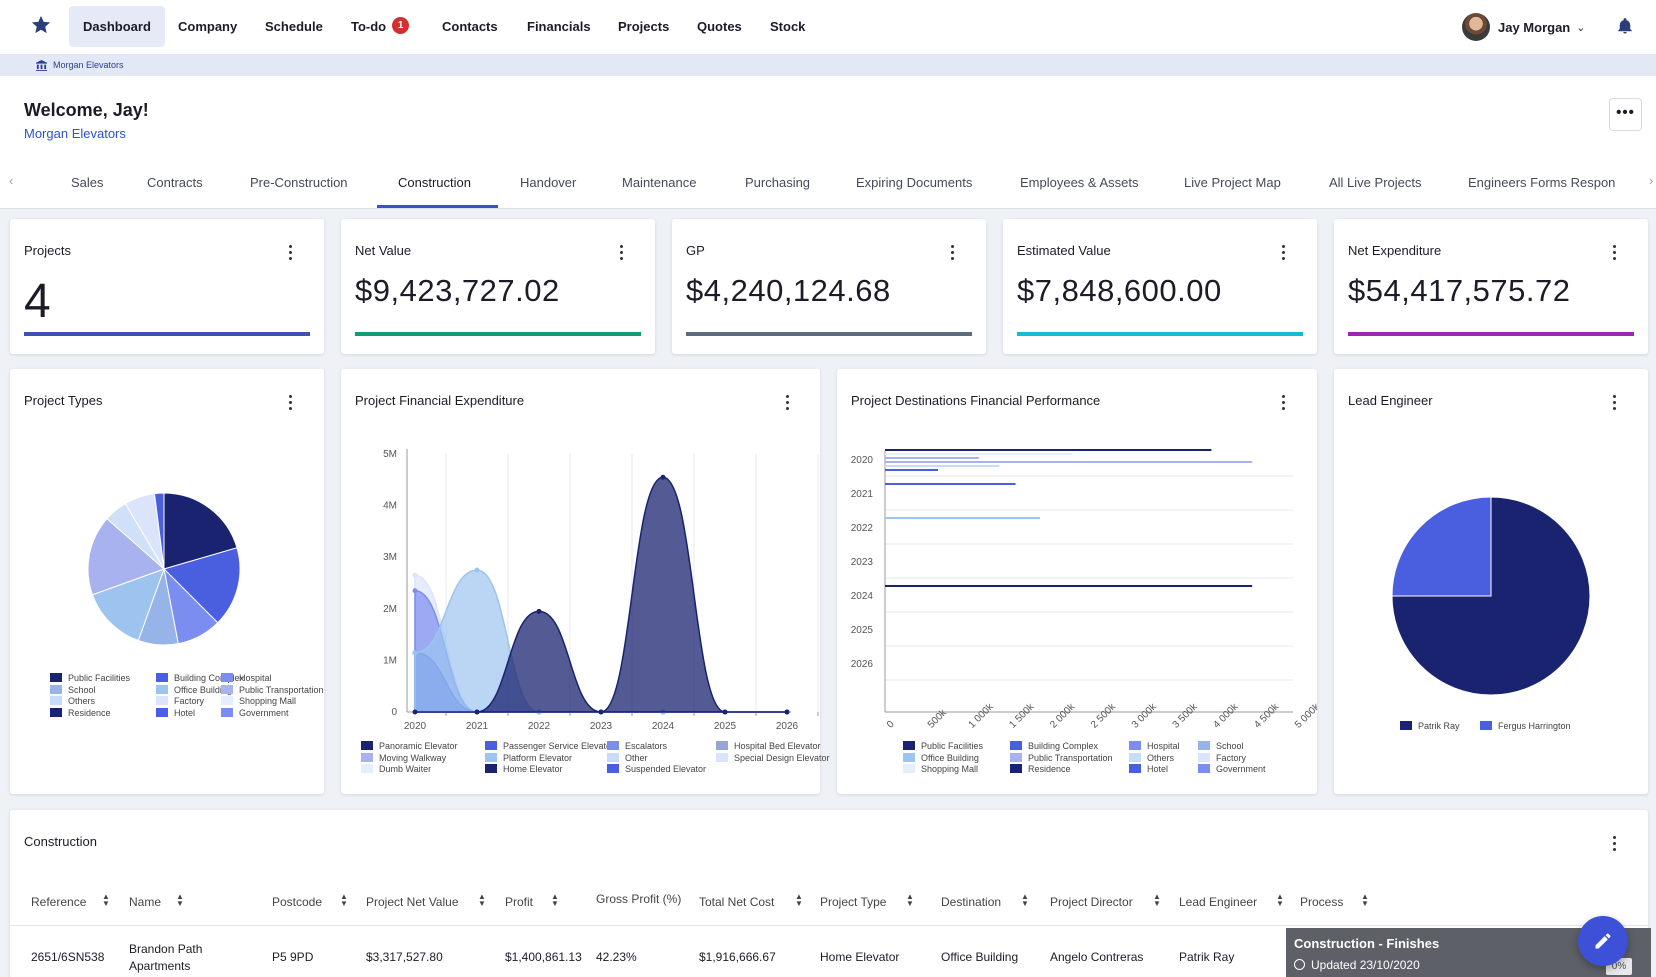  I want to click on legend-item-hospital-bed-elevator: Hospital Bed Elevator, so click(768, 746).